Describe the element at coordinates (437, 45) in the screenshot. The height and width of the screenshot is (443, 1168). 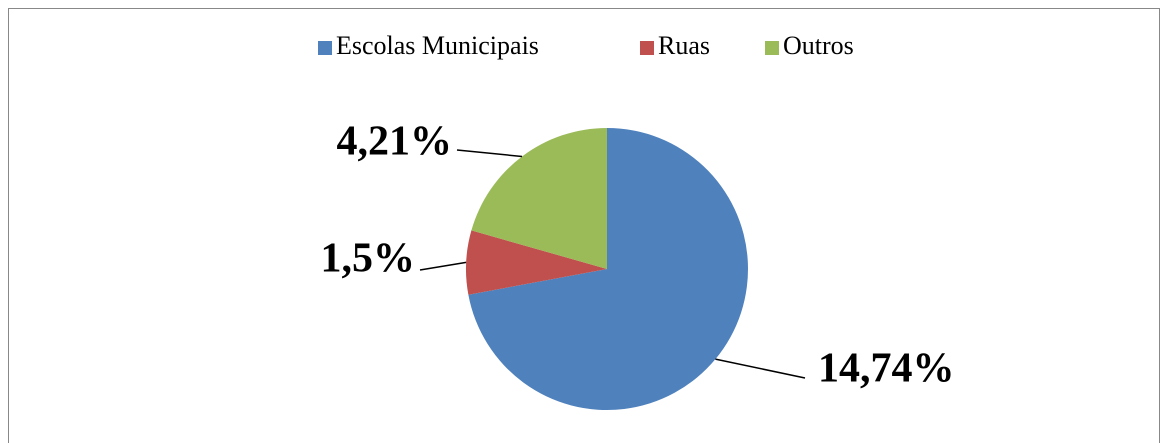
I see `legend-text: Escolas Municipais` at that location.